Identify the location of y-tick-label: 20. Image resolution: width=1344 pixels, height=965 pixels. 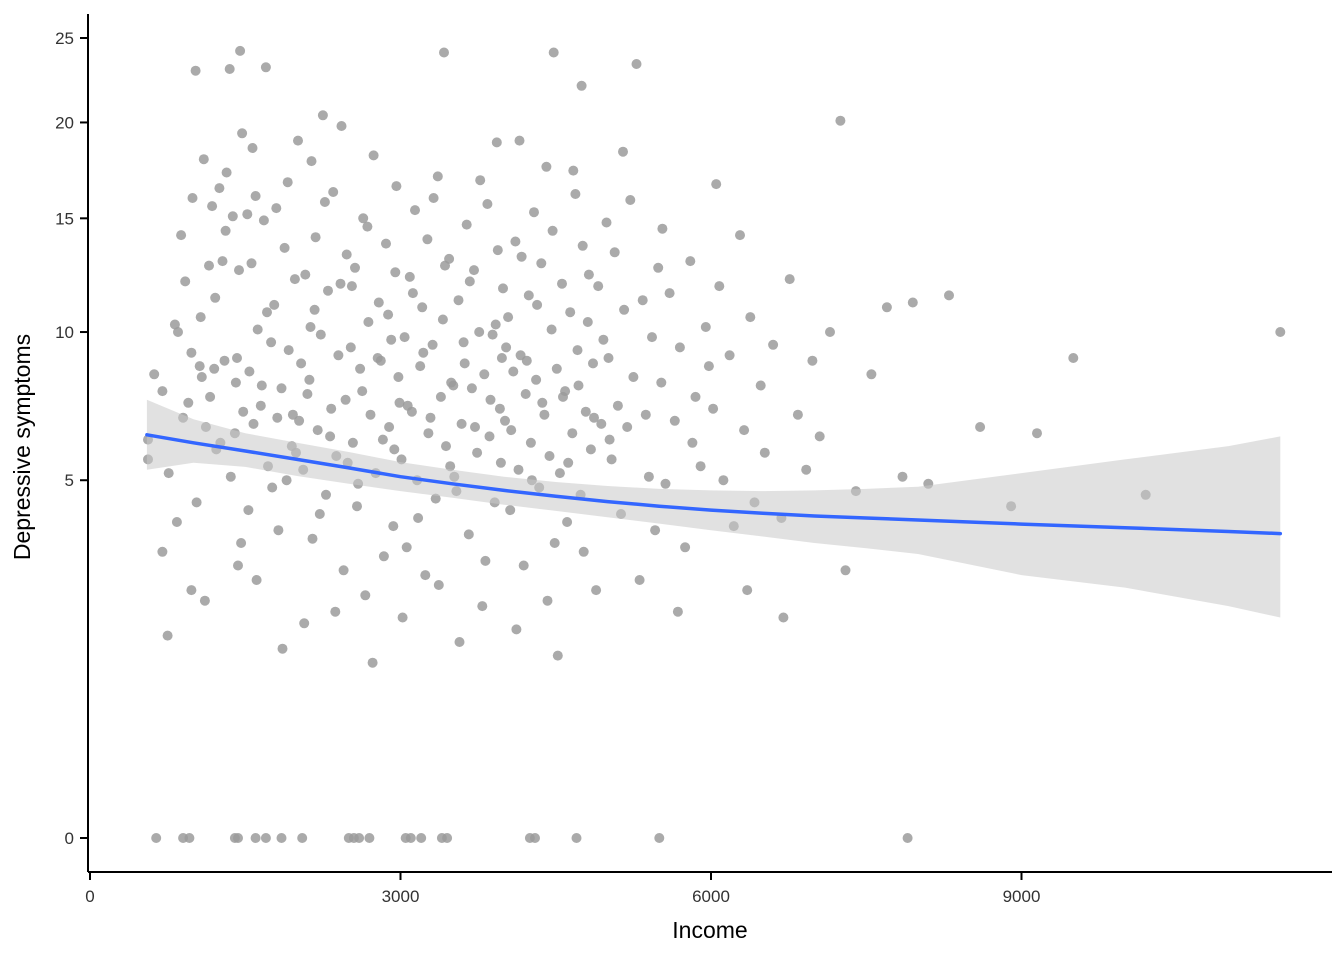
(64, 122).